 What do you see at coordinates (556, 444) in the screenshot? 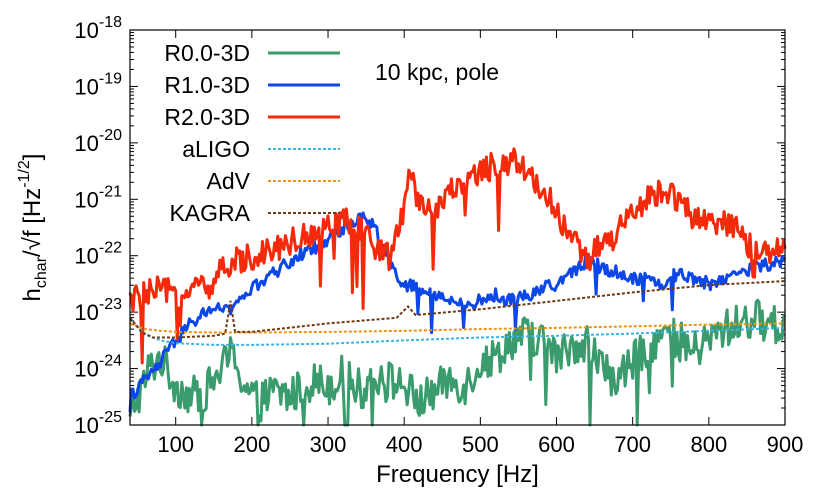
I see `x-tick-label: 600` at bounding box center [556, 444].